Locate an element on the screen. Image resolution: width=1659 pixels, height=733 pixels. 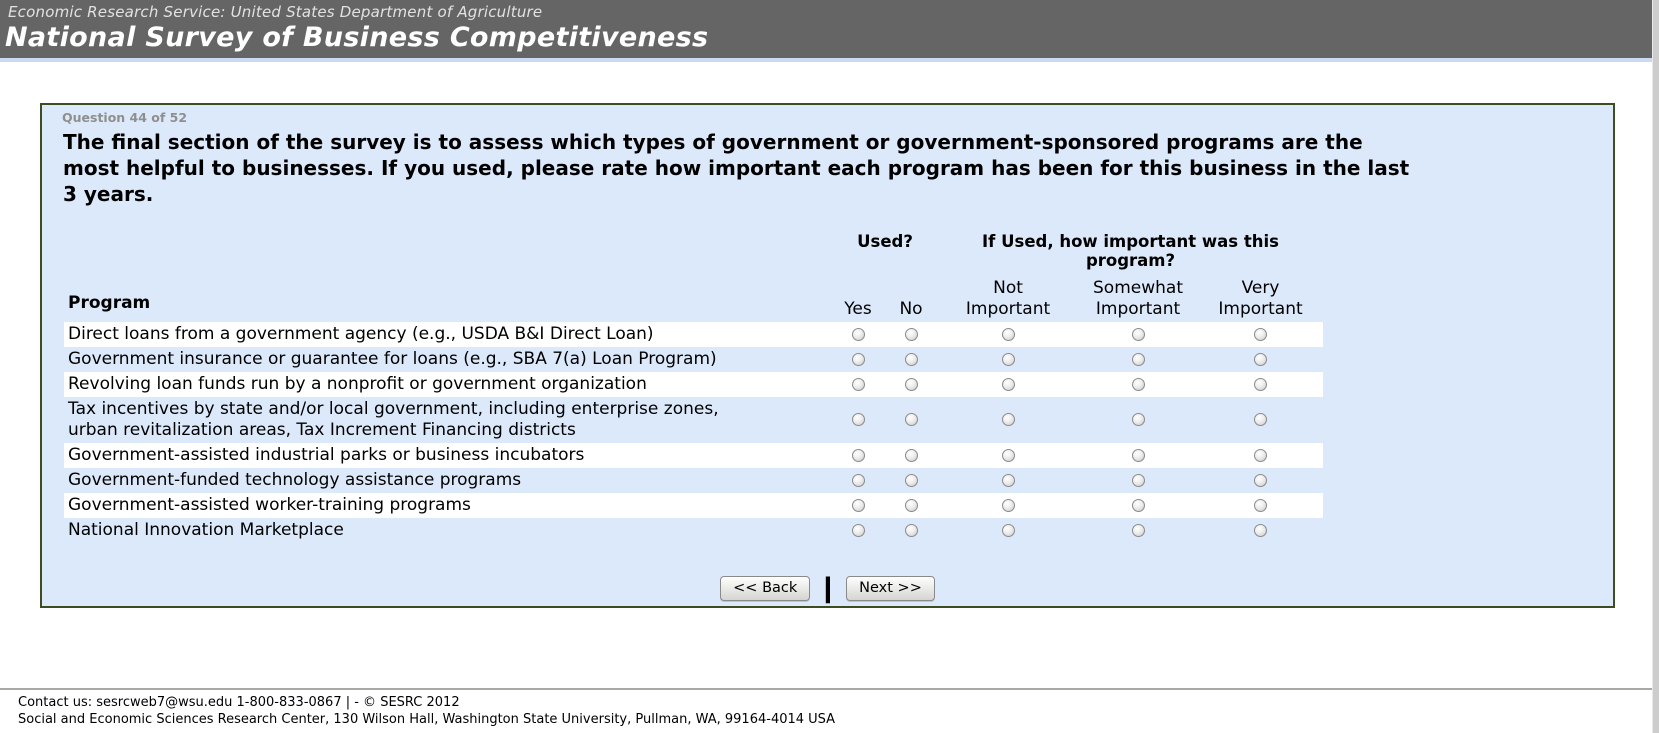
navigation-buttons: << Back | Next >> is located at coordinates (827, 588).